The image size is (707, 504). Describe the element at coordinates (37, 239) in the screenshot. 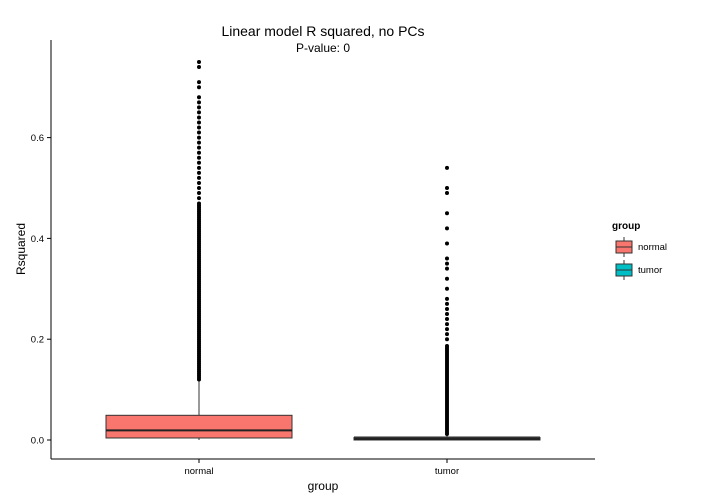

I see `y-tick-label: 0.4` at that location.